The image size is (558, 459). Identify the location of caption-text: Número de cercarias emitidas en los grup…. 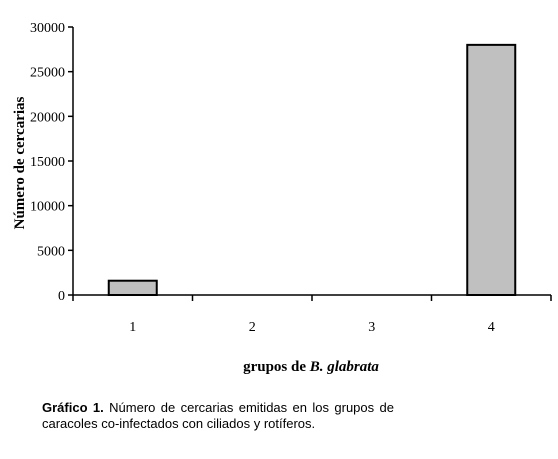
(218, 415).